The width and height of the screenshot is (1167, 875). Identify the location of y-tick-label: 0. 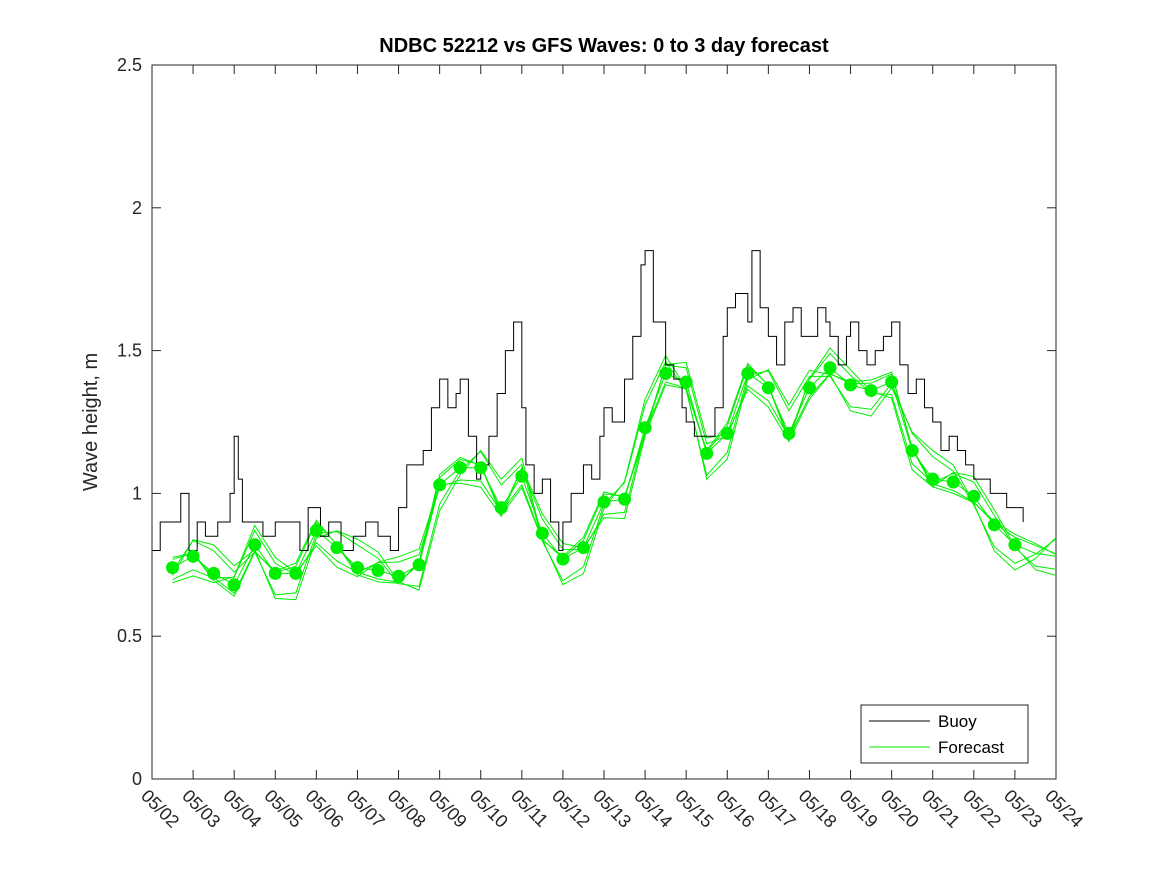
(137, 779).